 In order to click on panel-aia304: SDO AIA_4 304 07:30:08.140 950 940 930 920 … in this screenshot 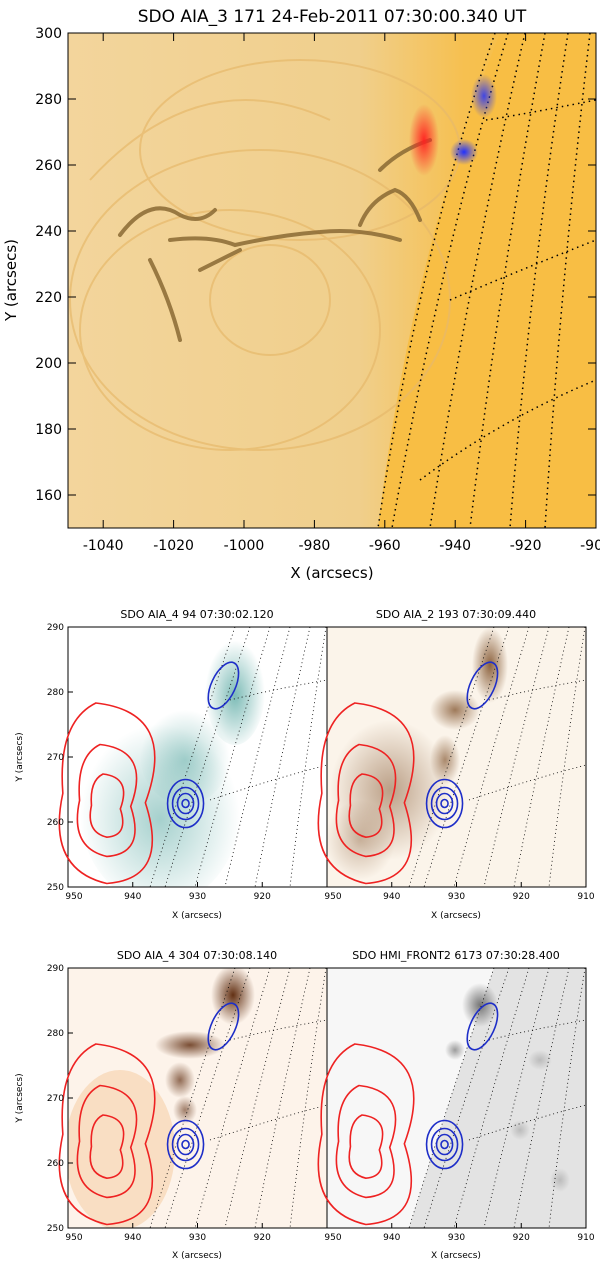, I will do `click(171, 1105)`.